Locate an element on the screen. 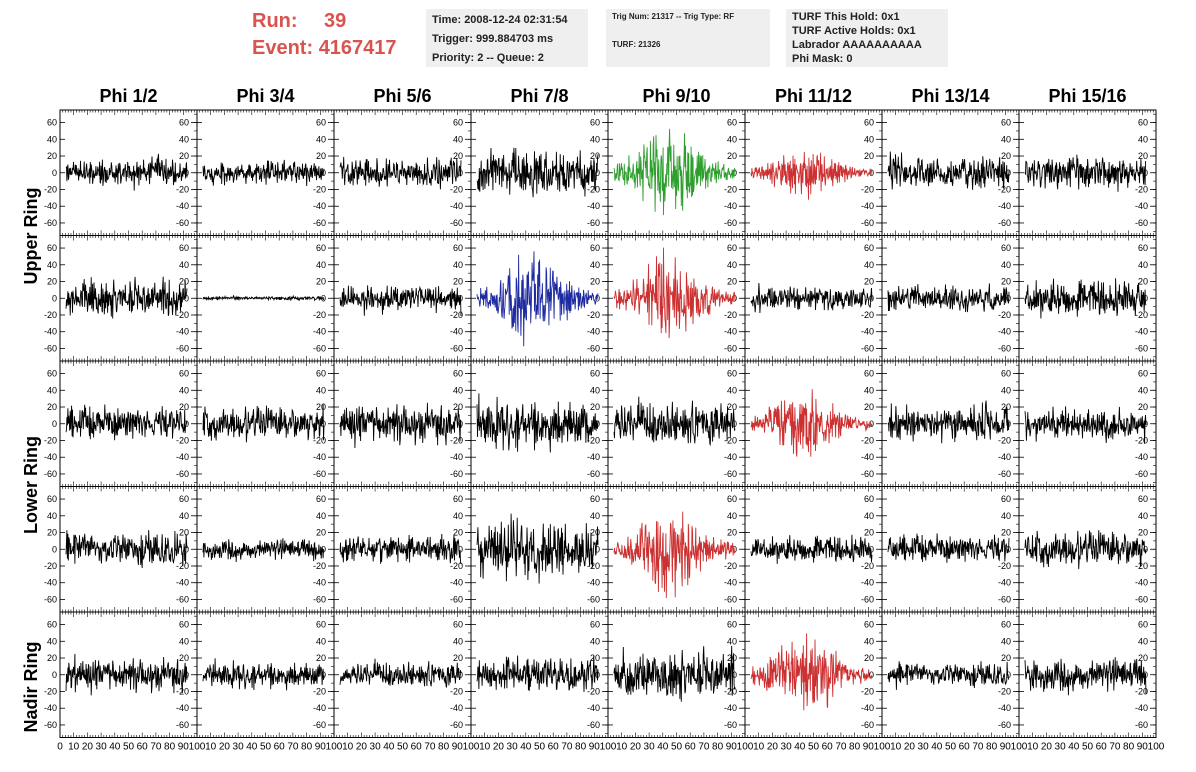 The image size is (1196, 772). run-line: Run: 39 is located at coordinates (324, 21).